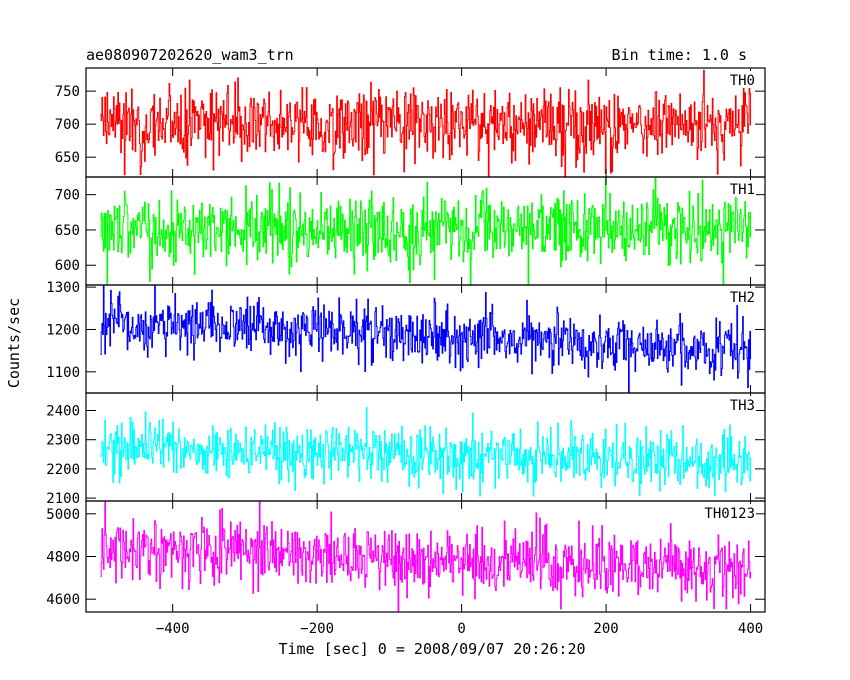 This screenshot has width=850, height=680. I want to click on x-axis: −400 −200 0 200 400, so click(459, 629).